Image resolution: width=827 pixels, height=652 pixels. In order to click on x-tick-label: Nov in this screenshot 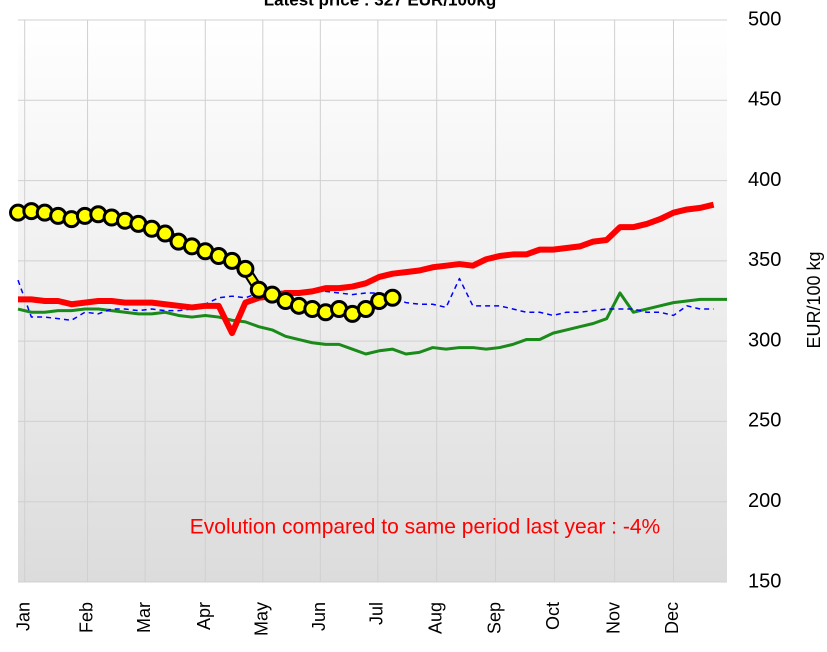, I will do `click(613, 618)`.